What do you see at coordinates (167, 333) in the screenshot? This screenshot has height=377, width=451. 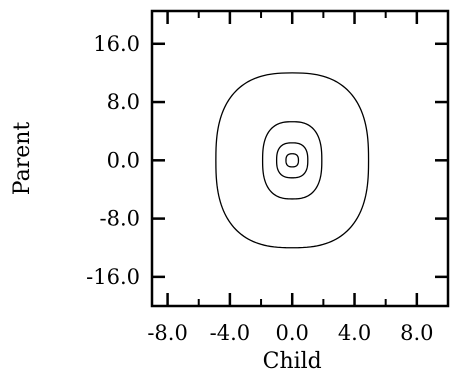 I see `x-tick-label: -8.0` at bounding box center [167, 333].